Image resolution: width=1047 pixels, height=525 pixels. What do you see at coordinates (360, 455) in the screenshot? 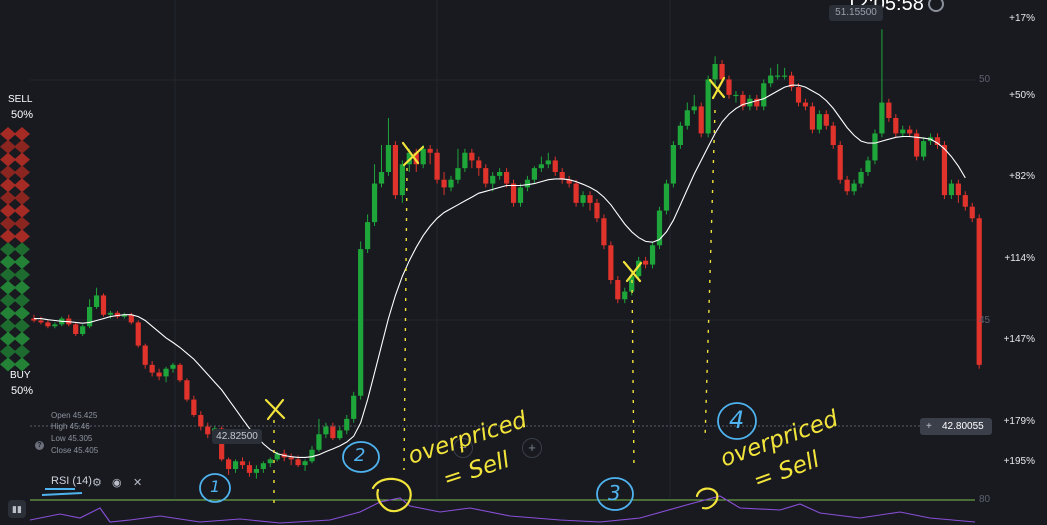
I see `annotation-number-2: 2` at bounding box center [360, 455].